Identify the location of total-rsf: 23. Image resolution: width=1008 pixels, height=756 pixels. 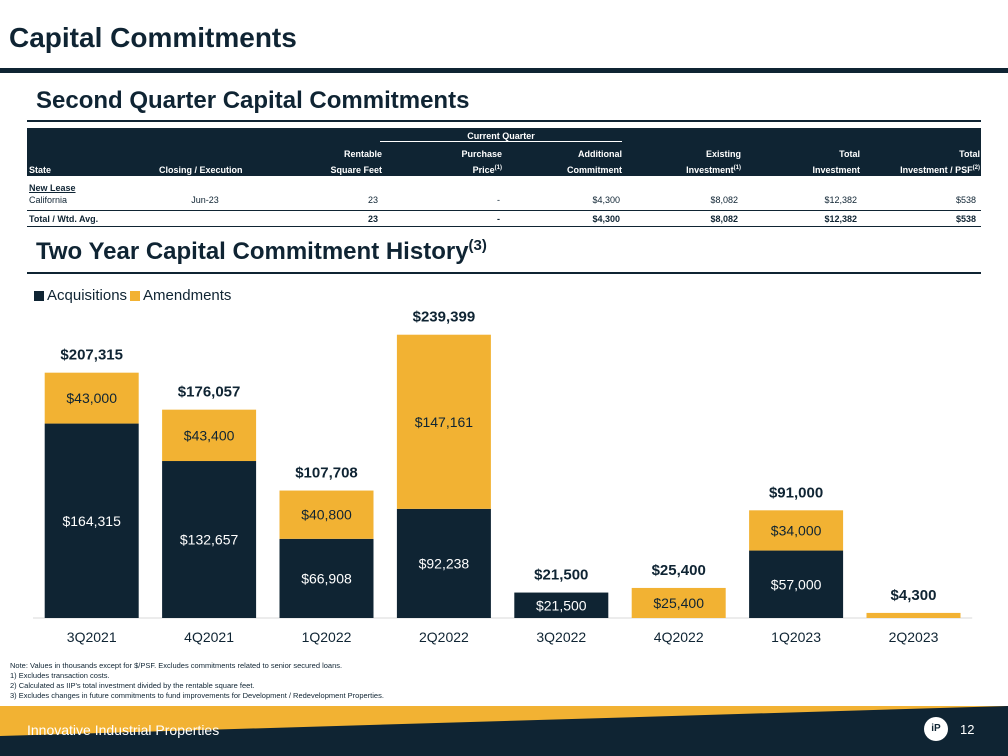
(372, 219).